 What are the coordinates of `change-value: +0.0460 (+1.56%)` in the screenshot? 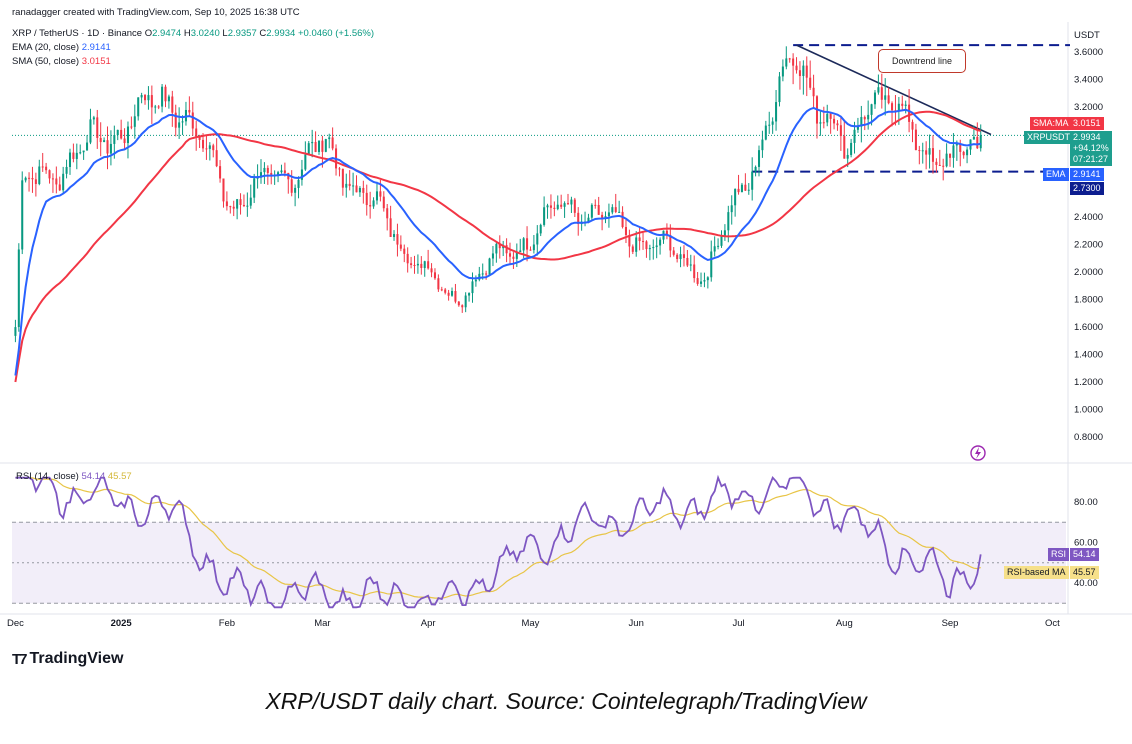 It's located at (336, 33).